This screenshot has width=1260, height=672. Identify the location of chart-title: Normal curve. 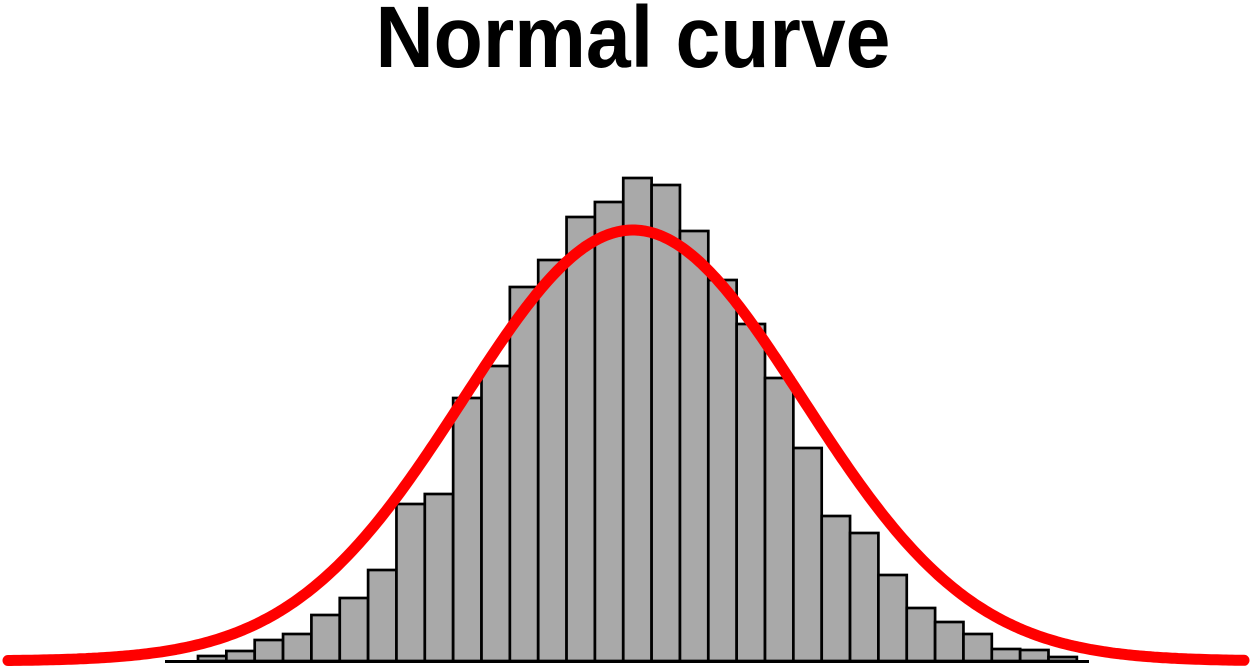
(633, 43).